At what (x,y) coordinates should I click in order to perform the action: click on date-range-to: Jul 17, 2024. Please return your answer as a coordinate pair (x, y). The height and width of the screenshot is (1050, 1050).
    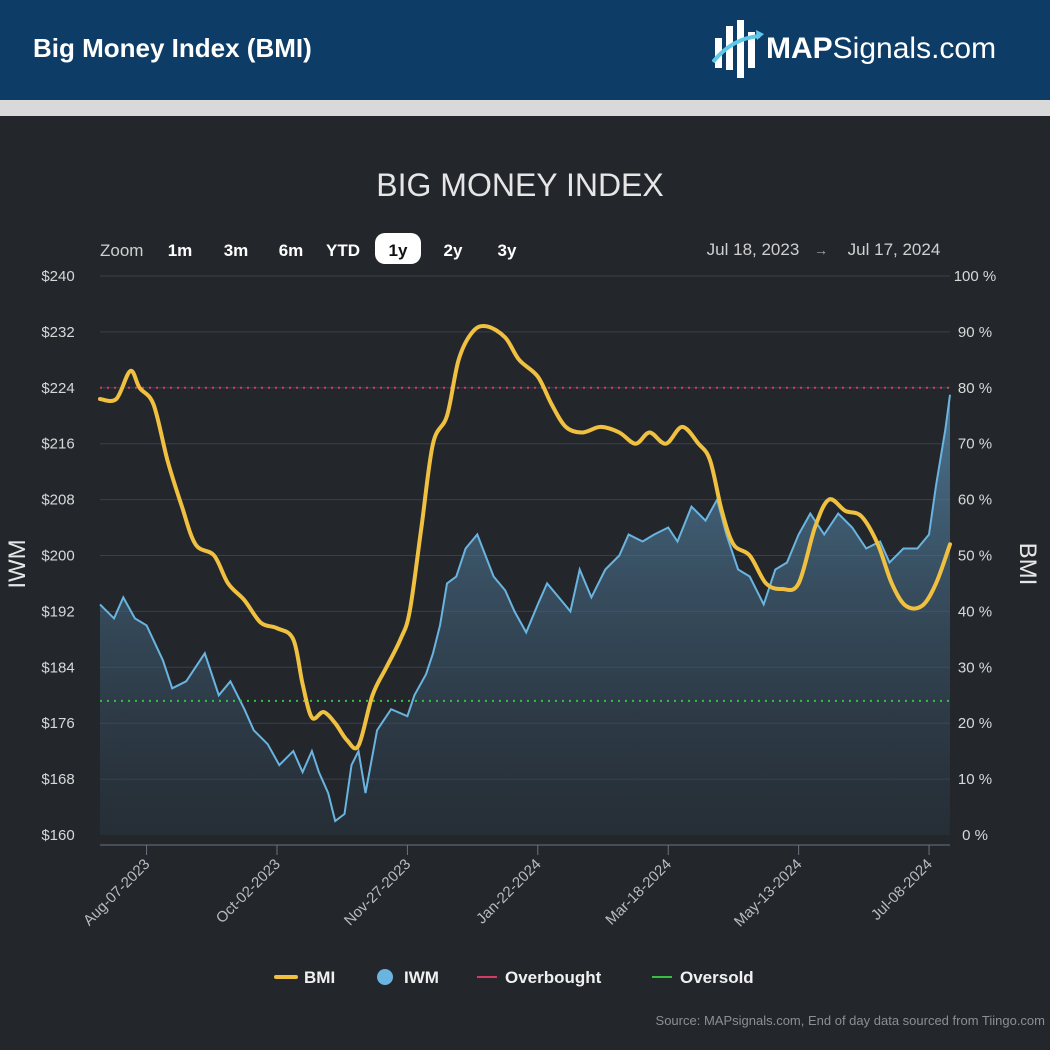
    Looking at the image, I should click on (894, 249).